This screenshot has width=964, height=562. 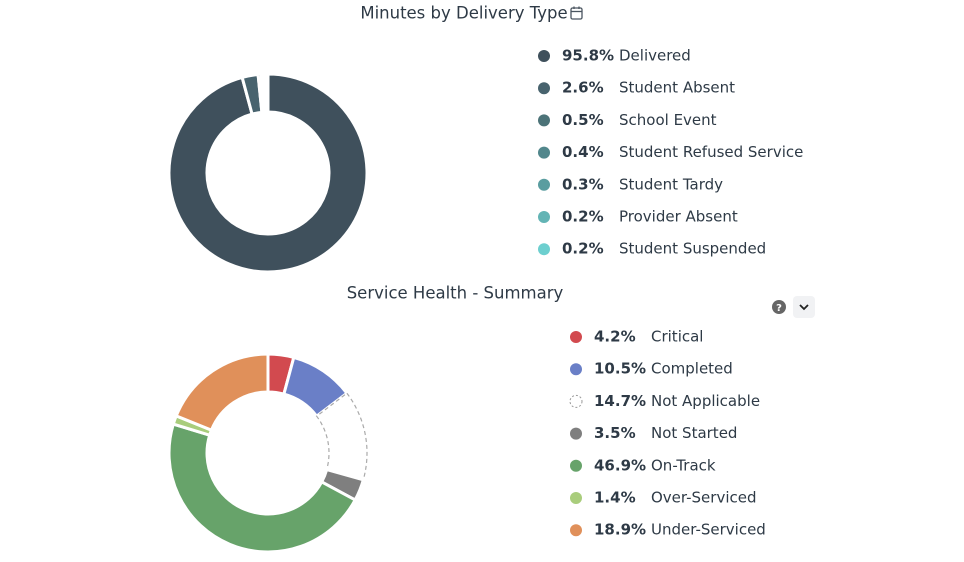 What do you see at coordinates (588, 56) in the screenshot?
I see `legend-value: 95.8%` at bounding box center [588, 56].